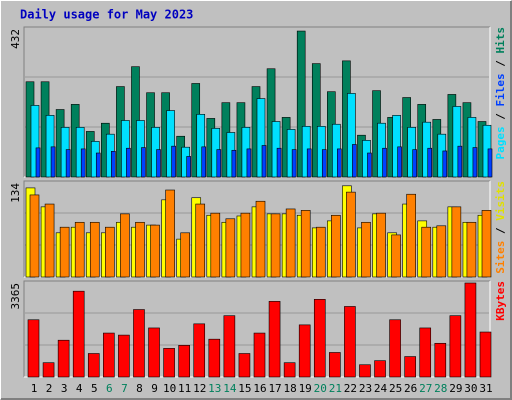 The width and height of the screenshot is (512, 400). Describe the element at coordinates (259, 388) in the screenshot. I see `x-tick-label: 16` at that location.